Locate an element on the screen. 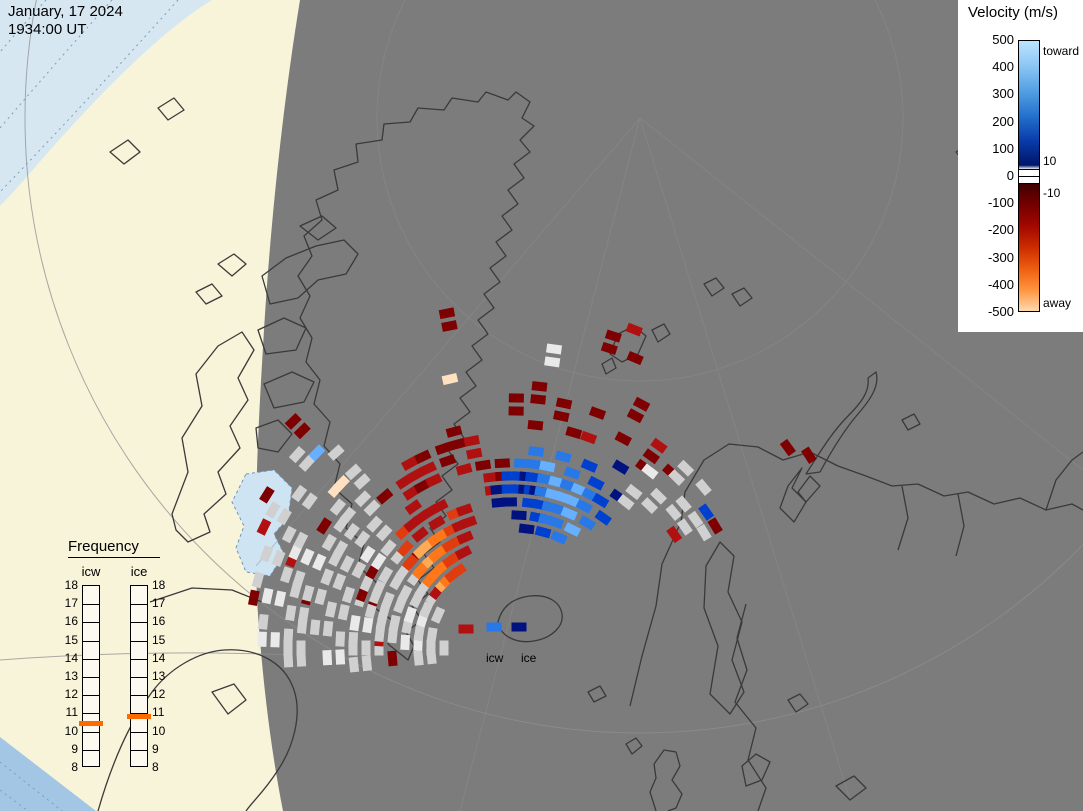 The width and height of the screenshot is (1083, 811). velocity-tick-200: 200 is located at coordinates (1003, 121).